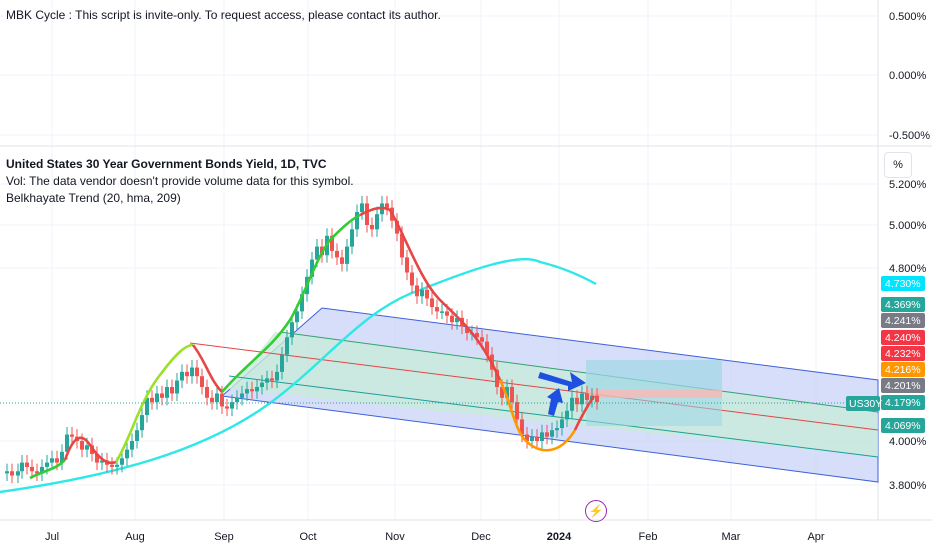 This screenshot has height=550, width=932. I want to click on target-zone, so click(654, 375).